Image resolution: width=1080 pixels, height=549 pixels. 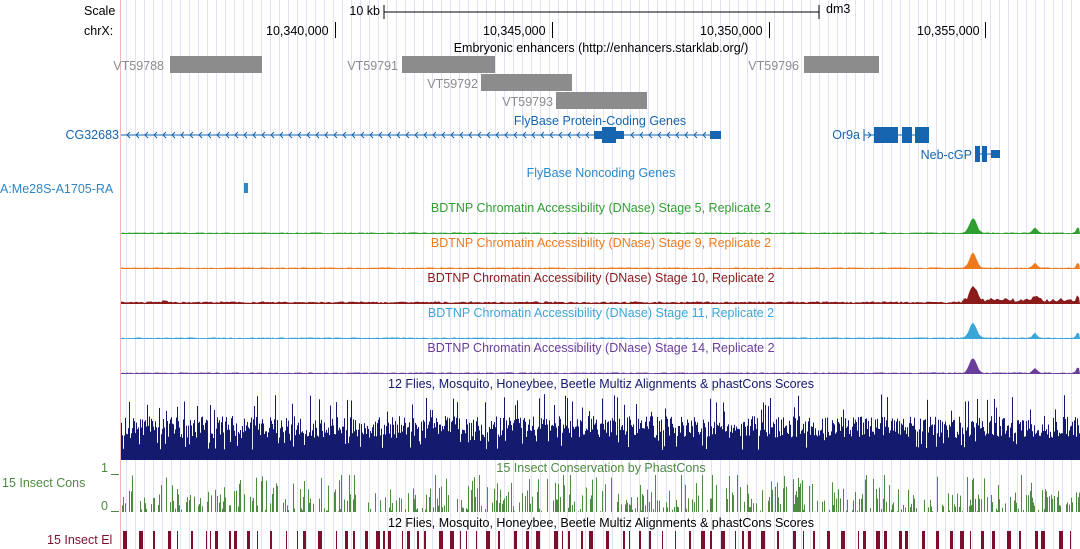 What do you see at coordinates (57, 189) in the screenshot?
I see `gene-label-noncoding: A:Me28S-A1705-RA` at bounding box center [57, 189].